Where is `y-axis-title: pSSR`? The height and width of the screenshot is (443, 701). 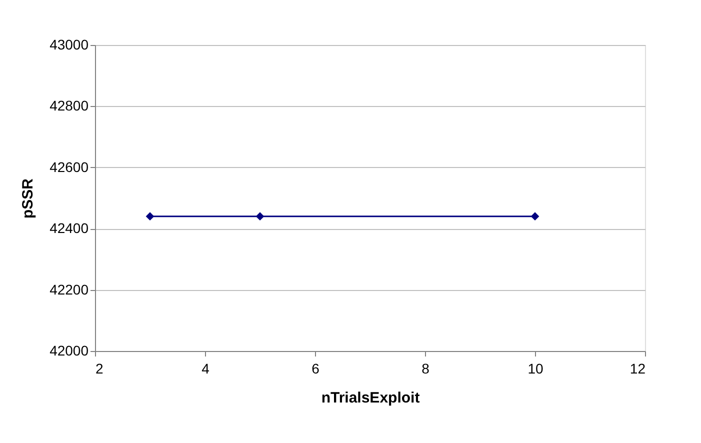 y-axis-title: pSSR is located at coordinates (28, 198).